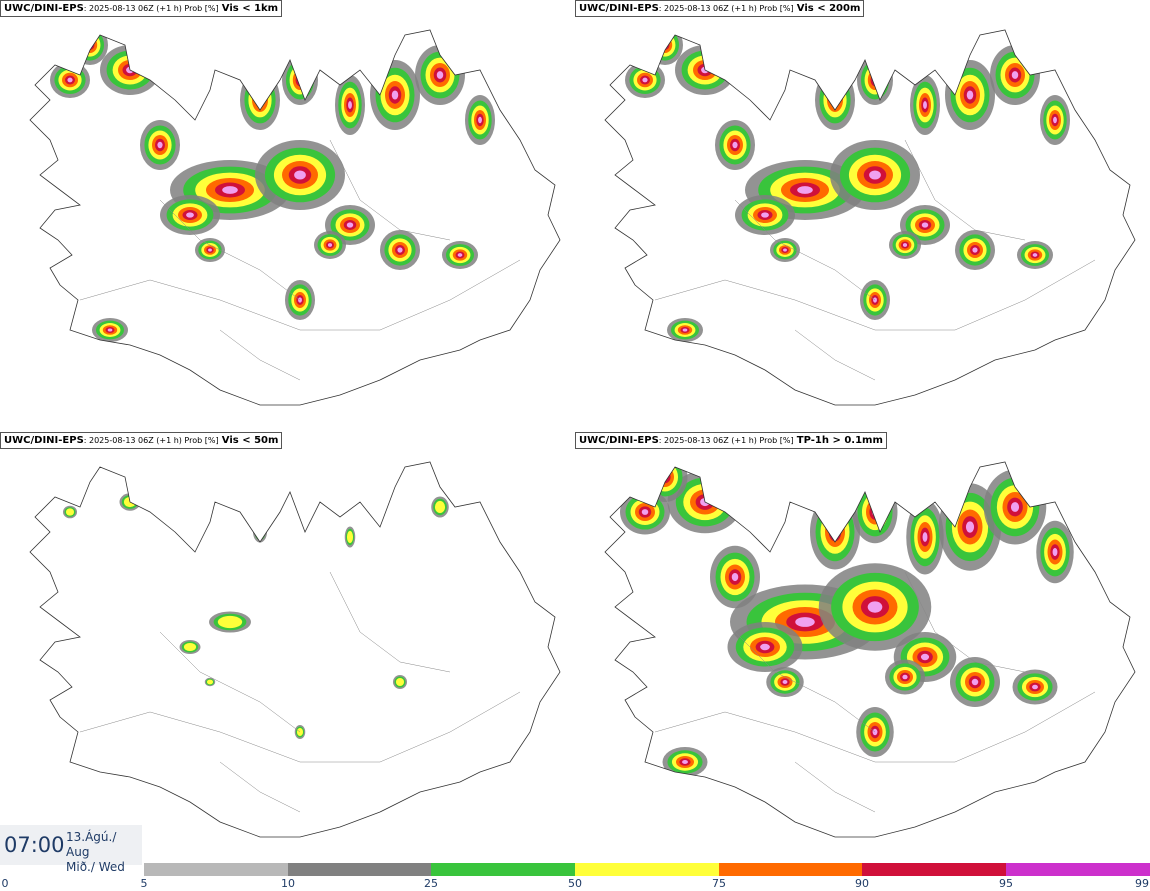 This screenshot has height=891, width=1150. Describe the element at coordinates (431, 883) in the screenshot. I see `legend-tick: 25` at that location.